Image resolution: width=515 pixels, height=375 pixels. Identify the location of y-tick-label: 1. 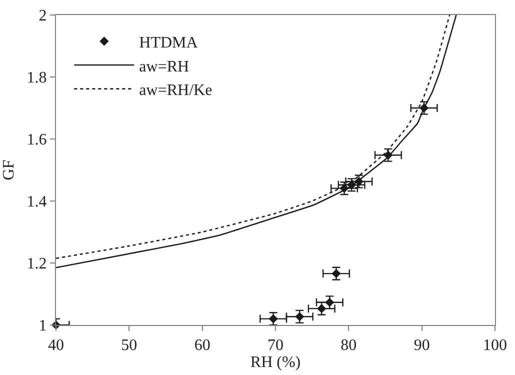
(42, 326).